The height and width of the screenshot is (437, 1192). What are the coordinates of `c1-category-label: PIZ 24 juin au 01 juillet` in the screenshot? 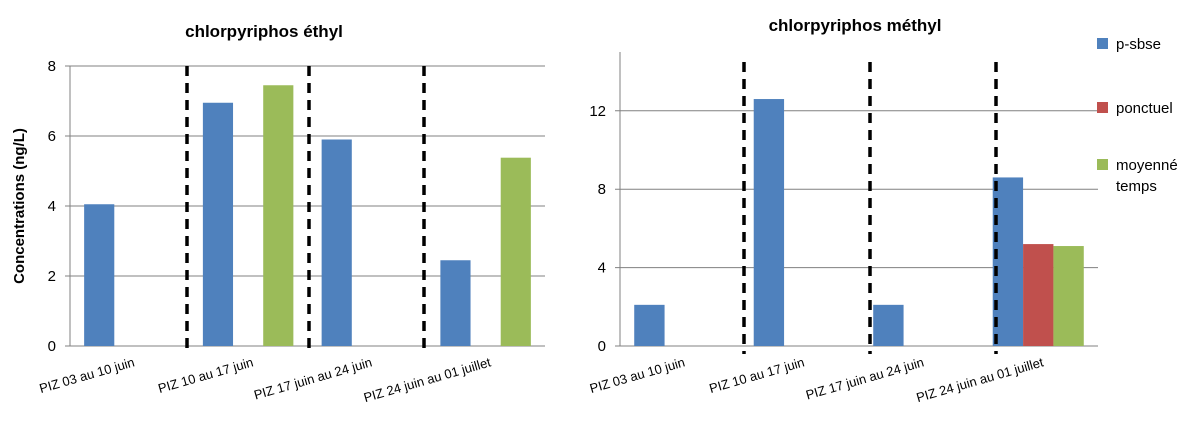 It's located at (427, 379).